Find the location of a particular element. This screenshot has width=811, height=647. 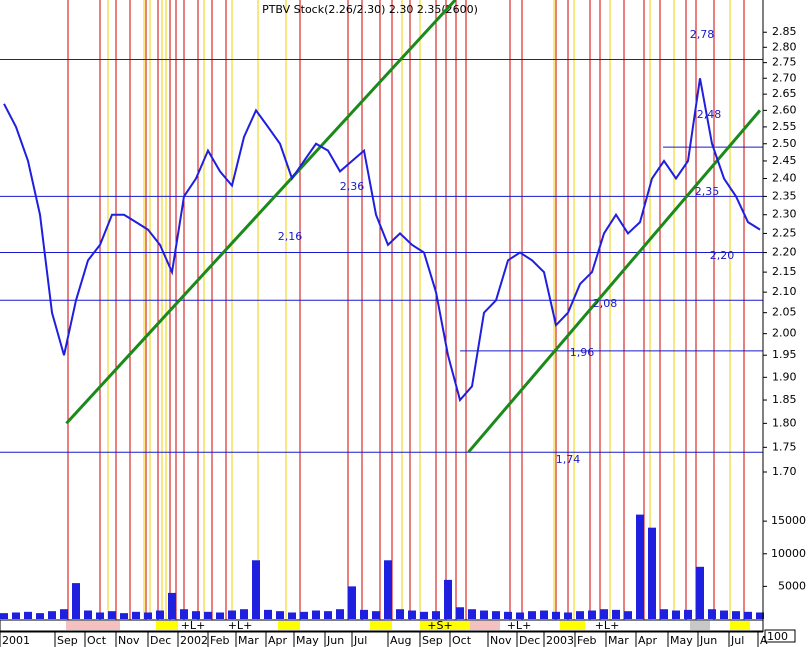

y-tick-label: 1.80 is located at coordinates (784, 422).